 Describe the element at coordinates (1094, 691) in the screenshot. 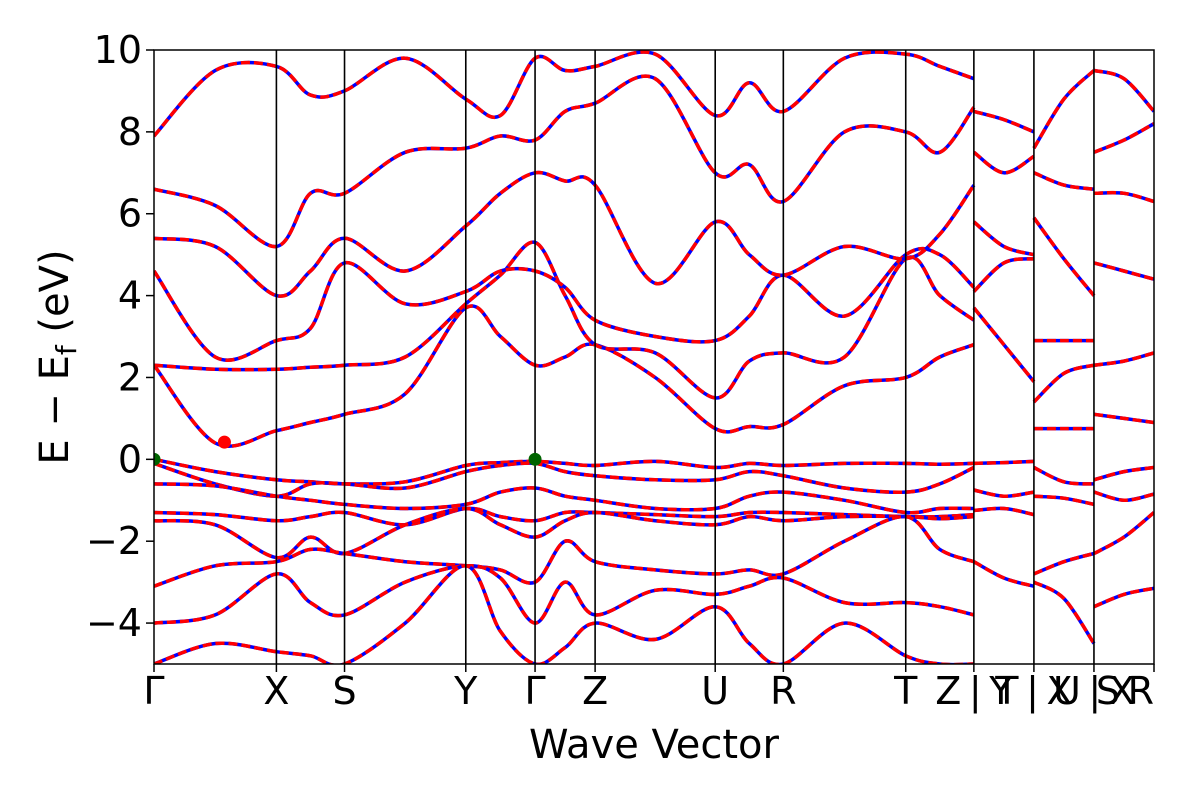

I see `x-tick-label: U | X` at that location.